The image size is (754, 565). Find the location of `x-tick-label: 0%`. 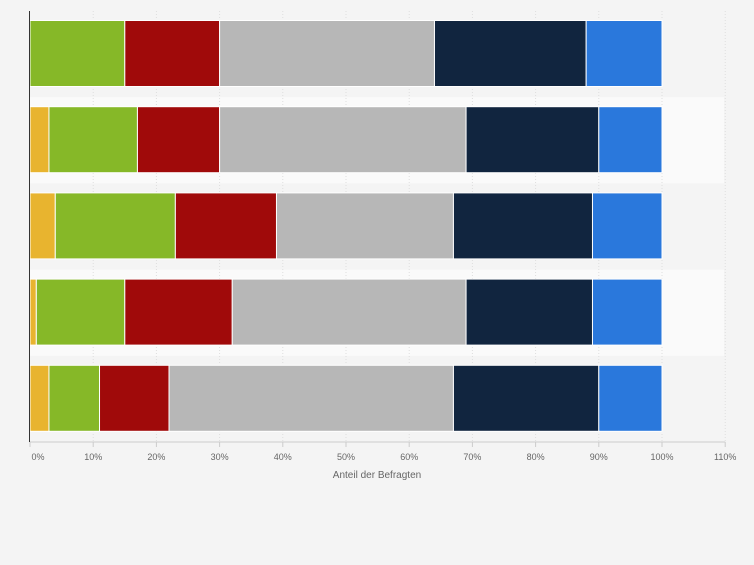

x-tick-label: 0% is located at coordinates (37, 457).